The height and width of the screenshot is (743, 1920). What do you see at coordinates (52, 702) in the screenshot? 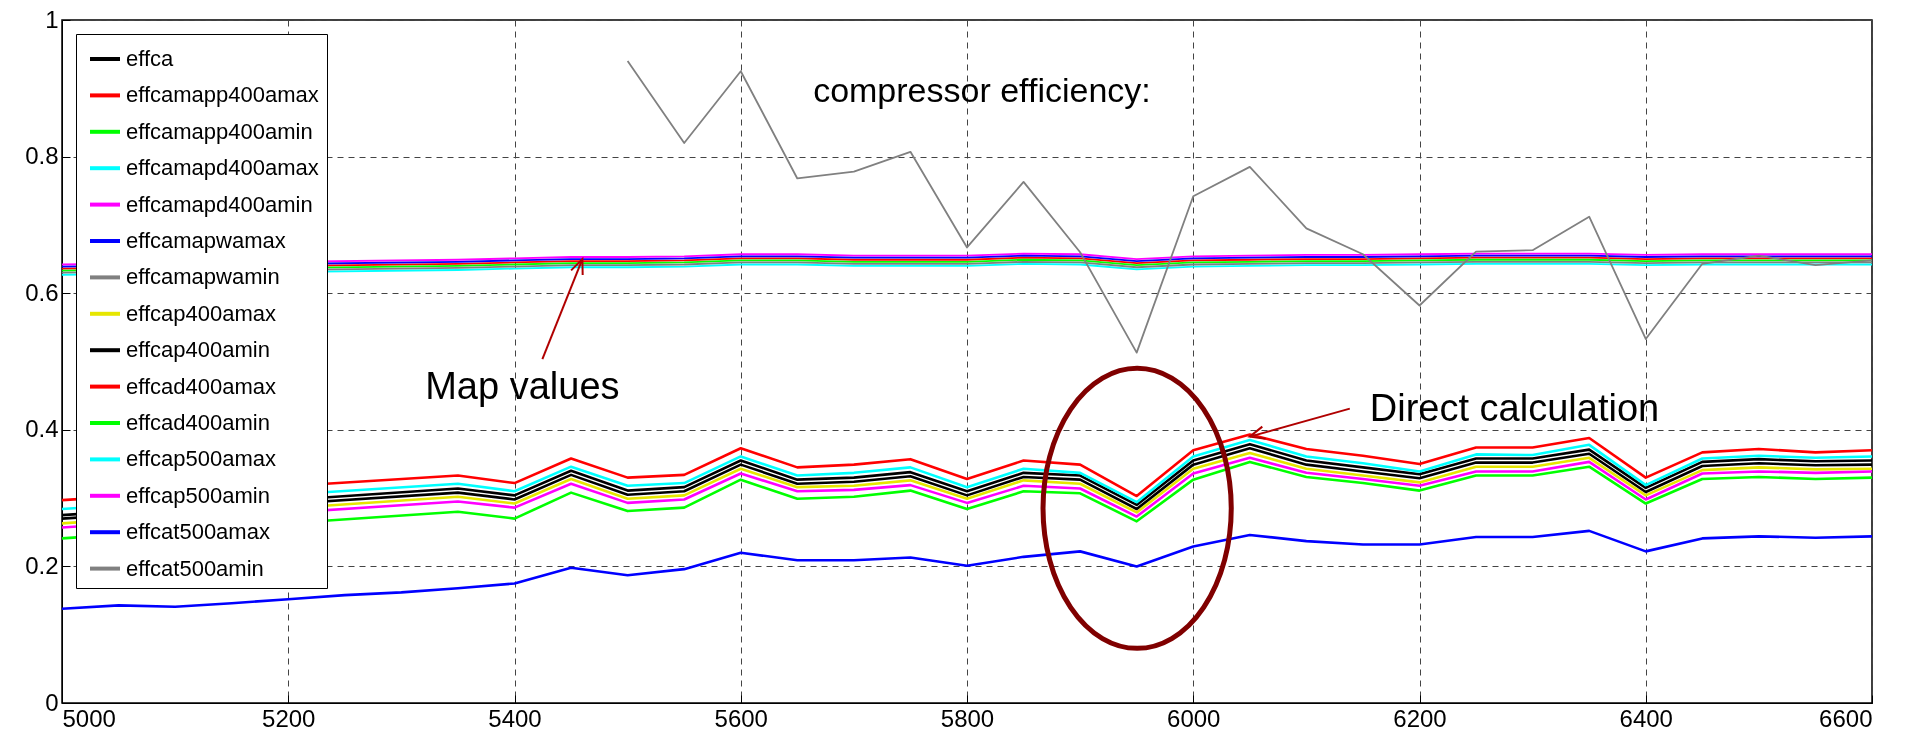
I see `y-tick-label: 0` at bounding box center [52, 702].